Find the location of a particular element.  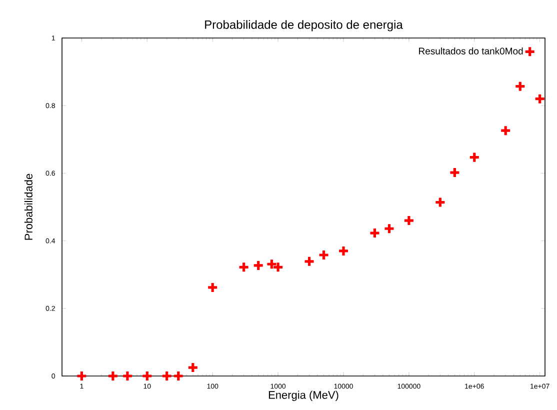

y-axis-title: Probabilidade is located at coordinates (28, 207).